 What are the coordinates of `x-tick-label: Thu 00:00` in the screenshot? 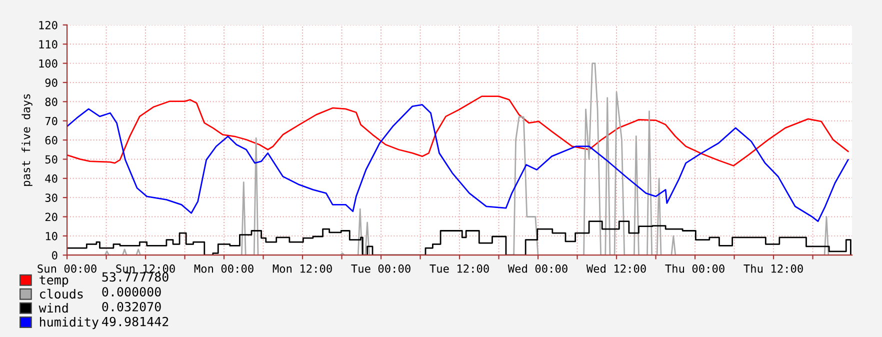 It's located at (694, 268).